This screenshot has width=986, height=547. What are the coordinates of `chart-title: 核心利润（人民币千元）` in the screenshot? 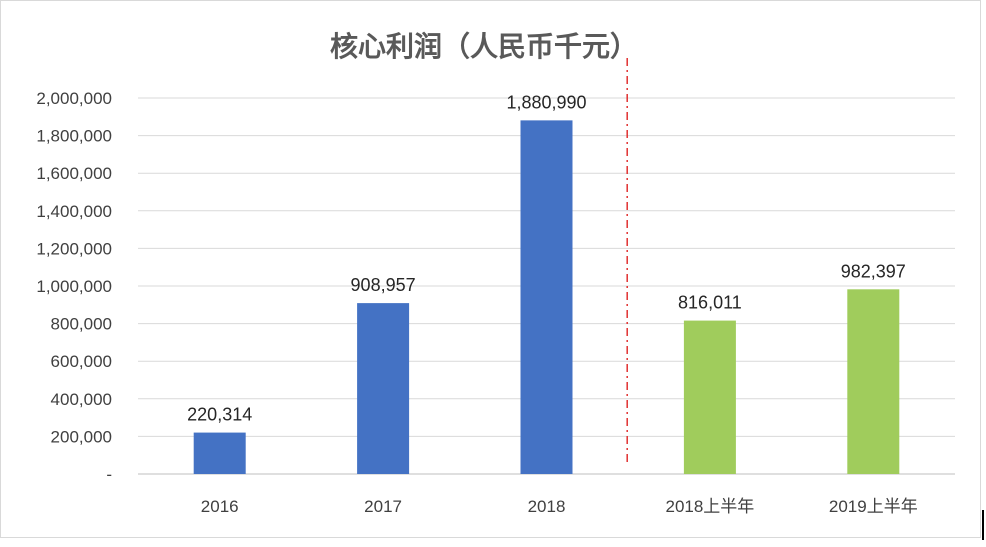 It's located at (484, 46).